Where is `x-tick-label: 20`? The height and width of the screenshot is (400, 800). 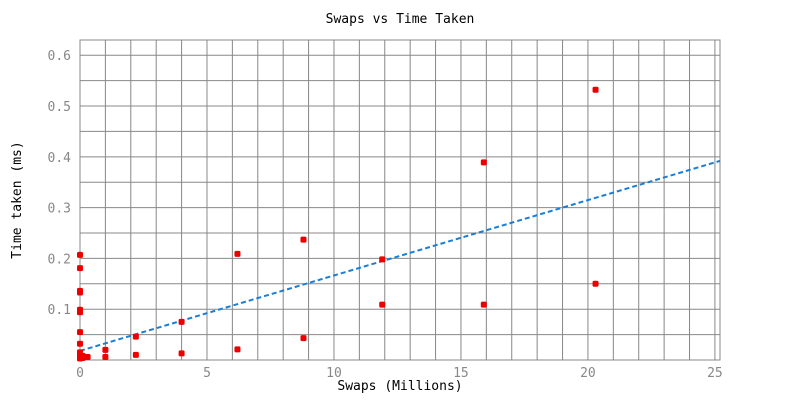 x-tick-label: 20 is located at coordinates (588, 373).